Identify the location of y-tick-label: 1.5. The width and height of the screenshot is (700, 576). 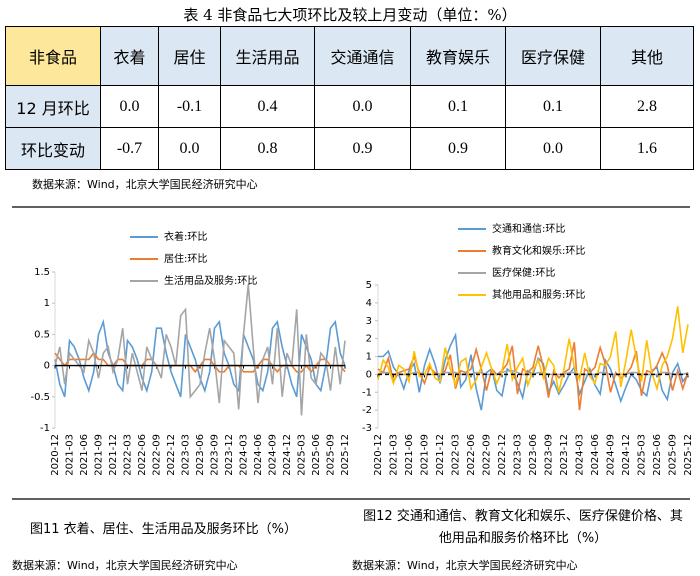
(42, 272).